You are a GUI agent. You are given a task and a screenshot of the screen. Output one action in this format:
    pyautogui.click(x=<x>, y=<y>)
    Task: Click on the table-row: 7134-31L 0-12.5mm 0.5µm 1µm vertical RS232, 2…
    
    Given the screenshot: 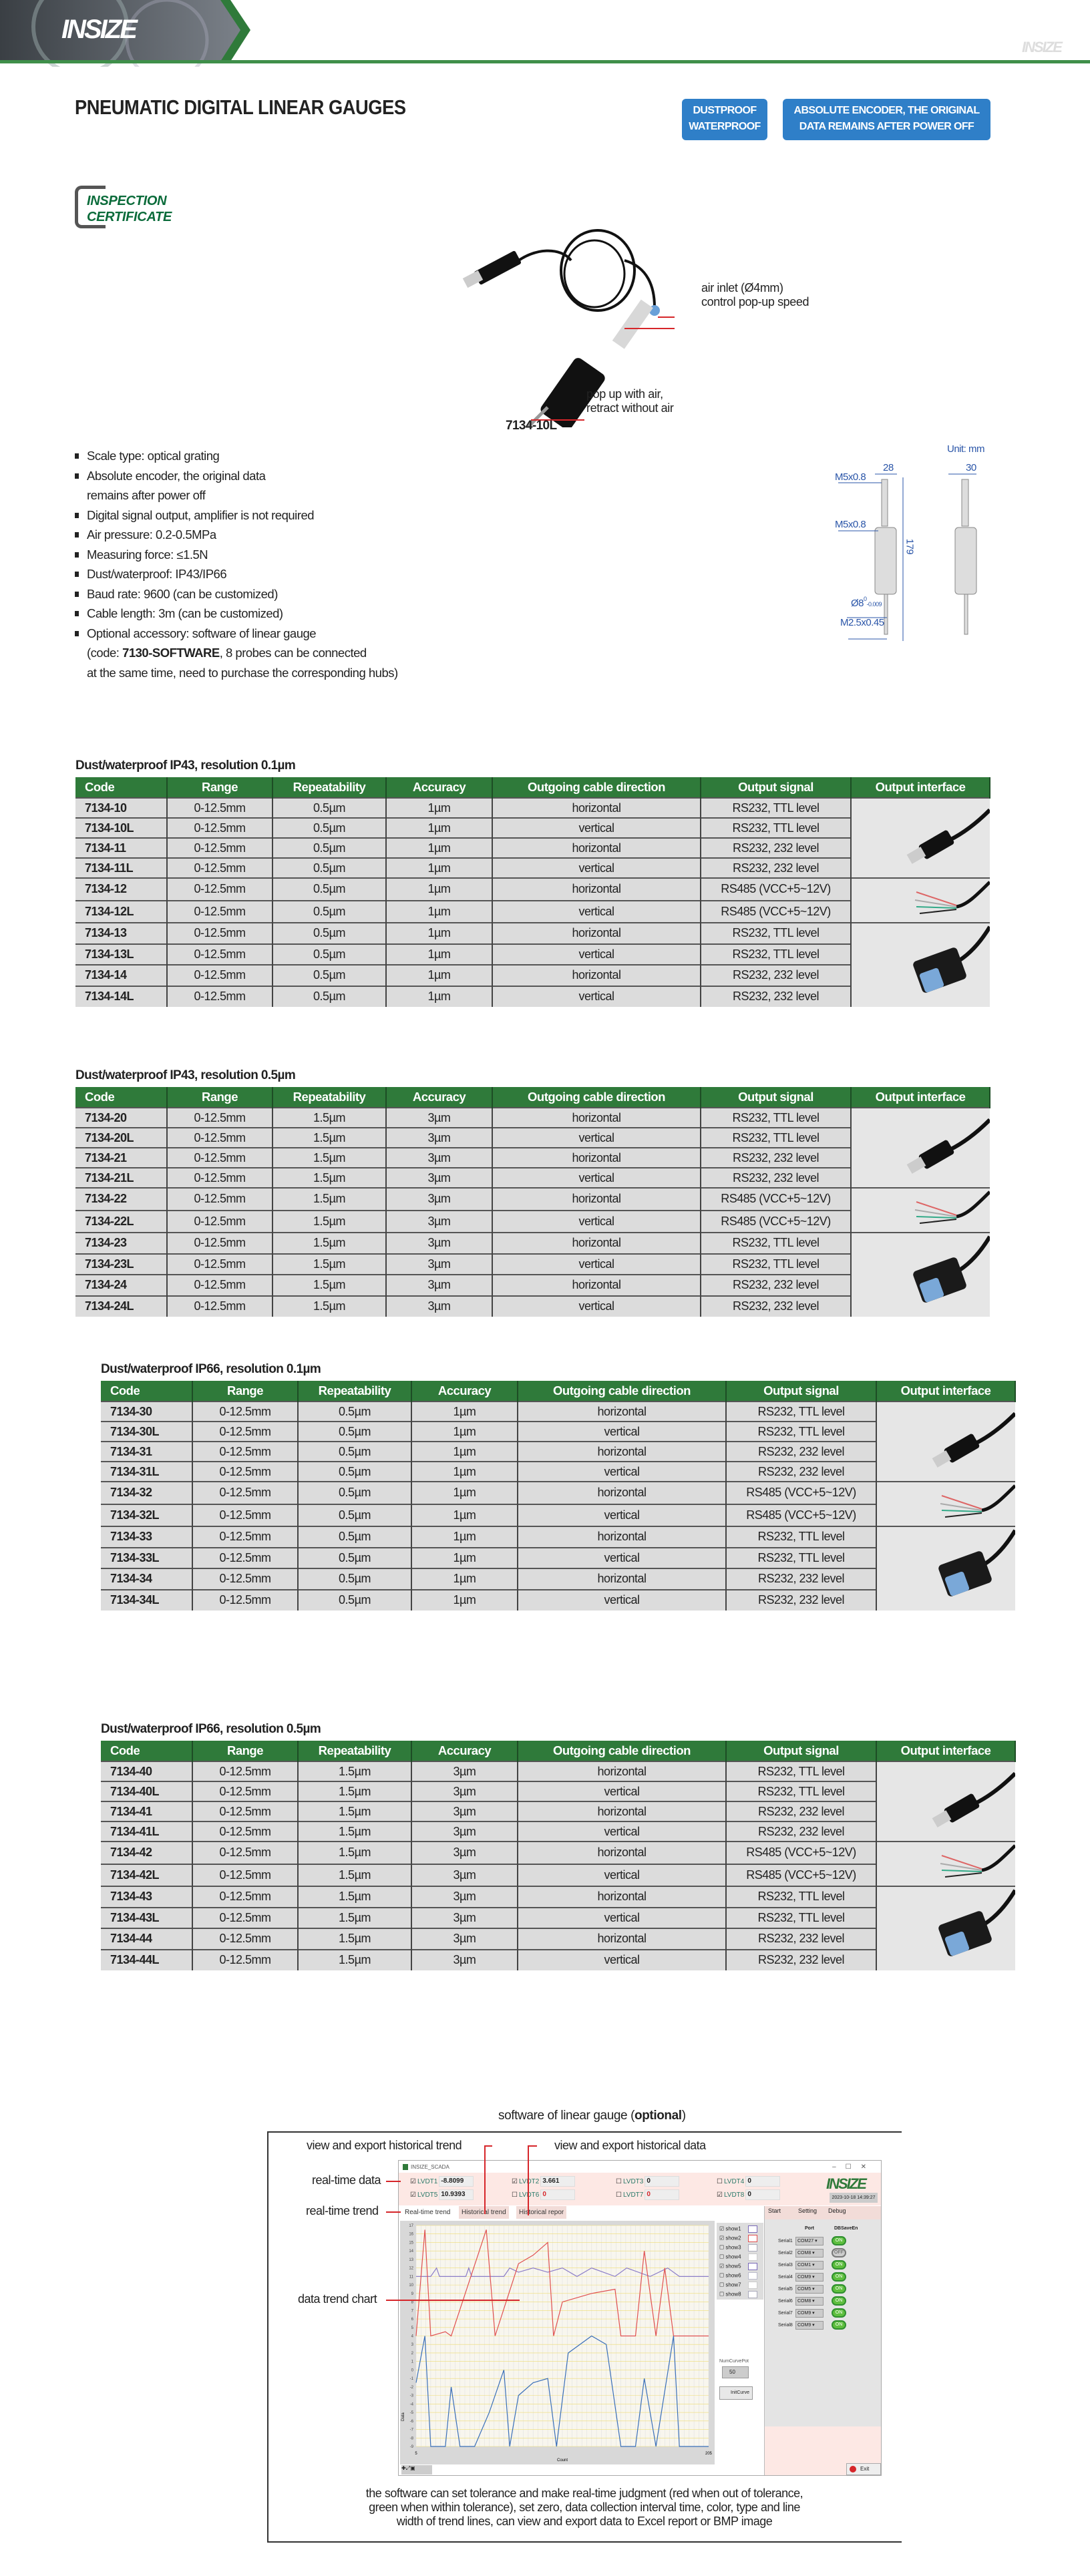 What is the action you would take?
    pyautogui.click(x=558, y=1471)
    